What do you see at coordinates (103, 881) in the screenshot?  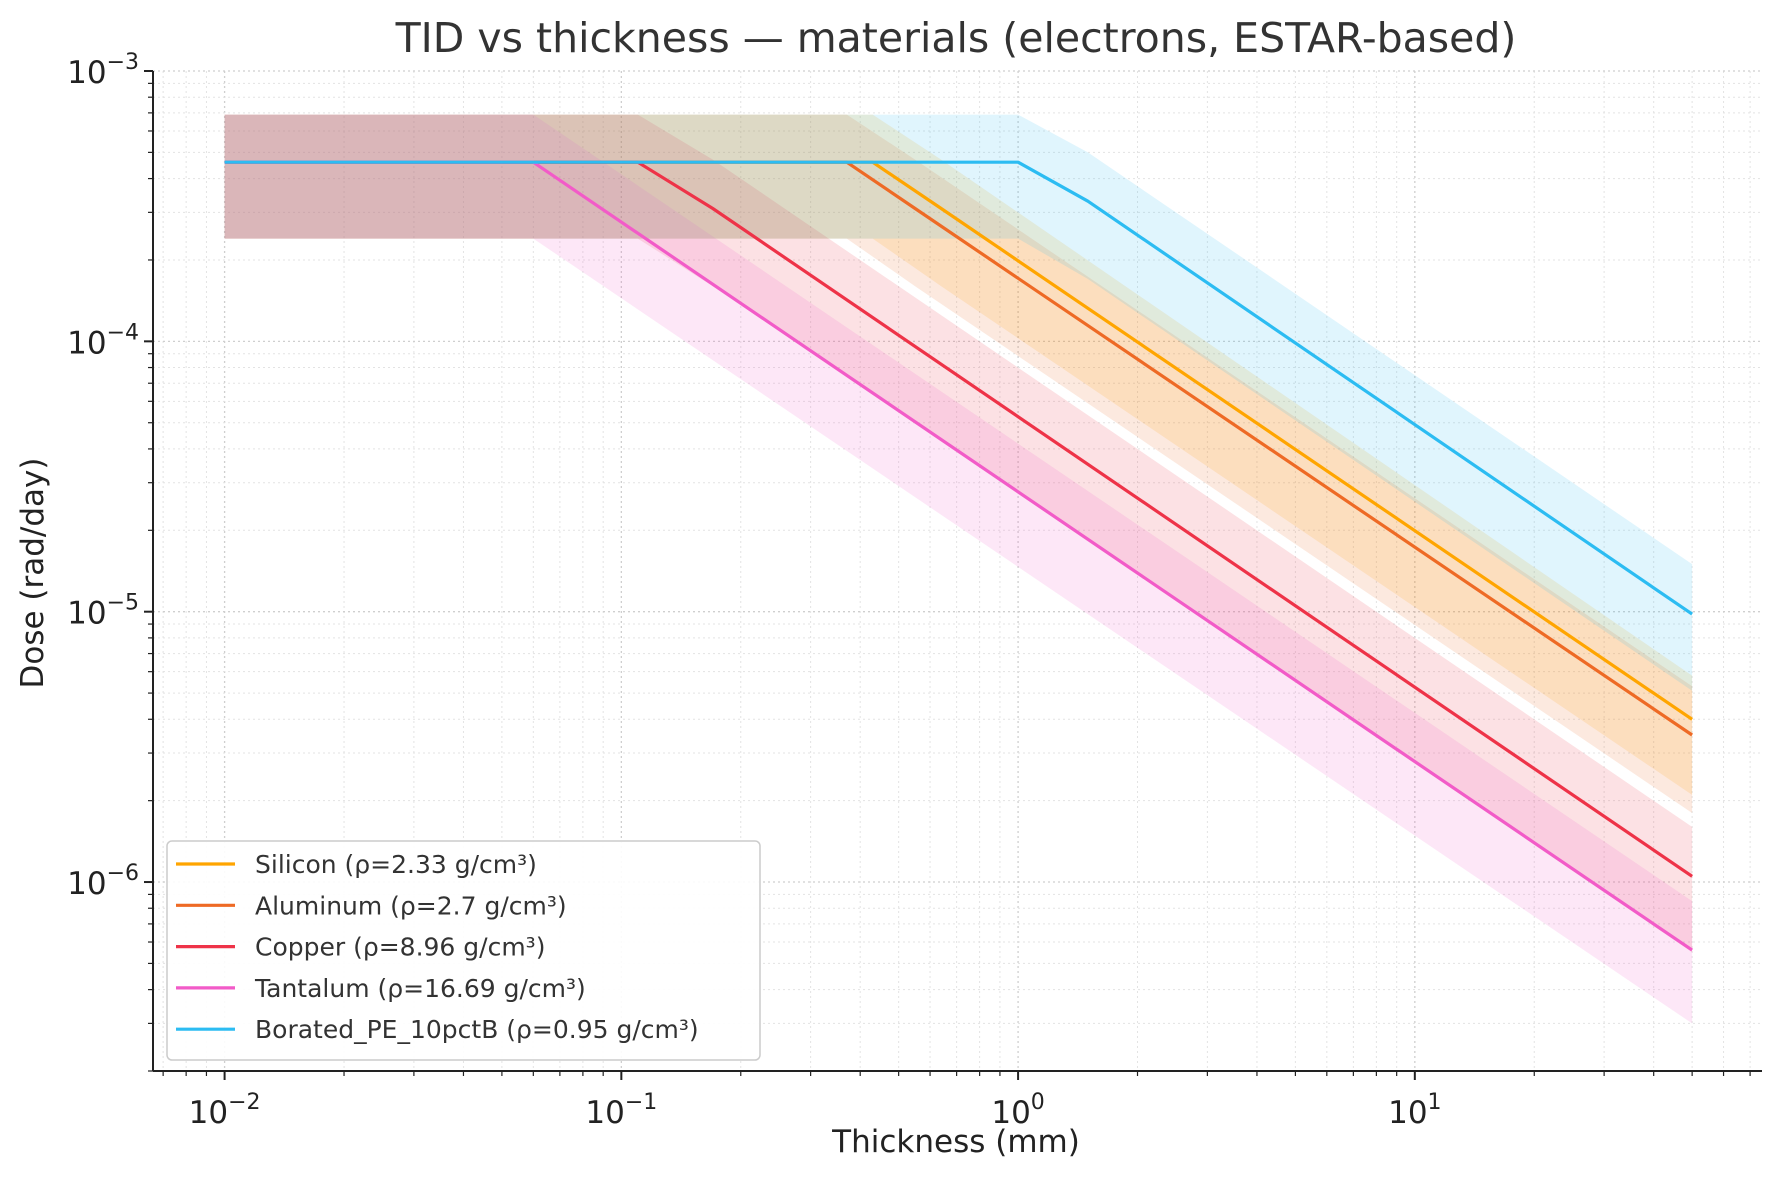 I see `y-tick-label: 10⁻⁶` at bounding box center [103, 881].